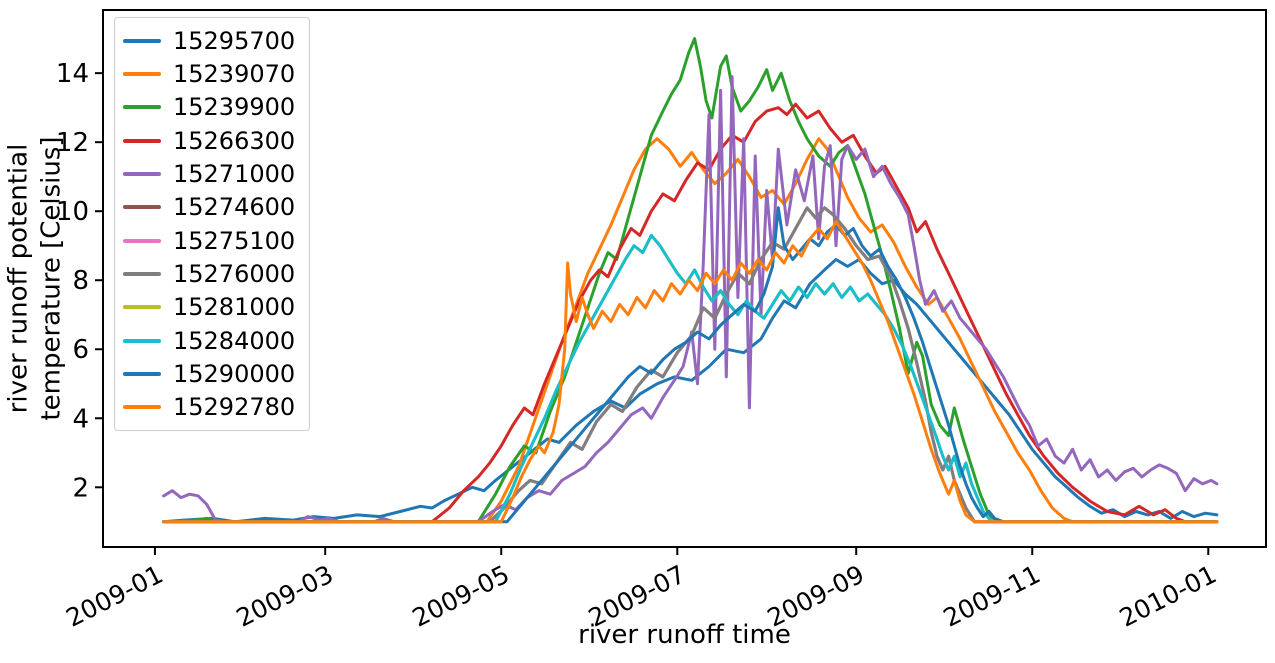  I want to click on legend-item-15239900: 15239900, so click(212, 107).